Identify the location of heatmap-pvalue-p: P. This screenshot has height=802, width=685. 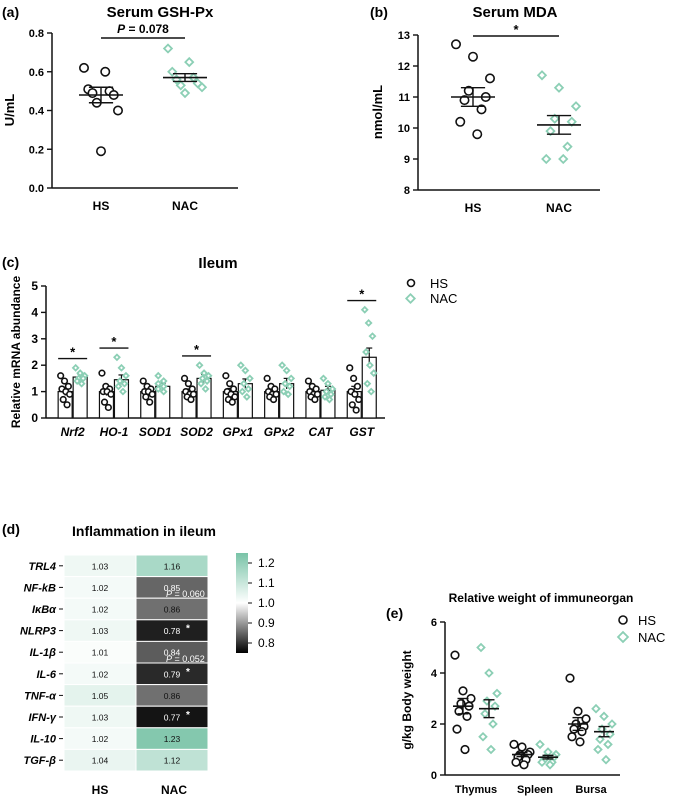
(169, 594).